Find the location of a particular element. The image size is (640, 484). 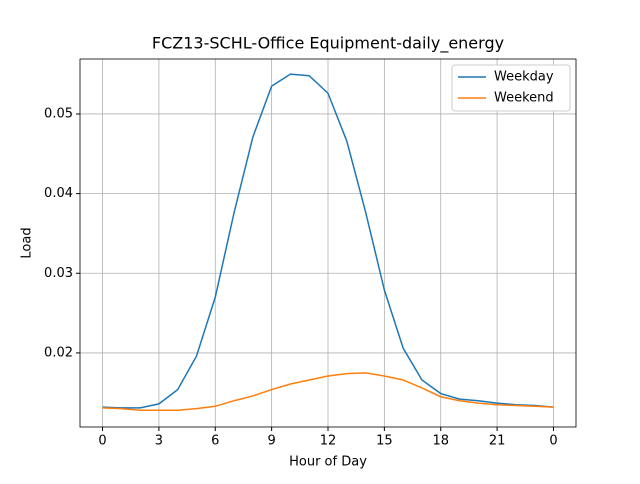

x-tick-label: 9 is located at coordinates (271, 441).